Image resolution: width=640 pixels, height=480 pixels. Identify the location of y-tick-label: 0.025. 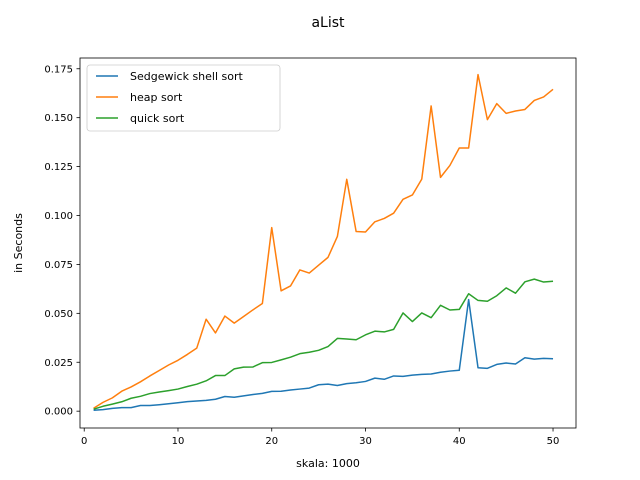
(58, 363).